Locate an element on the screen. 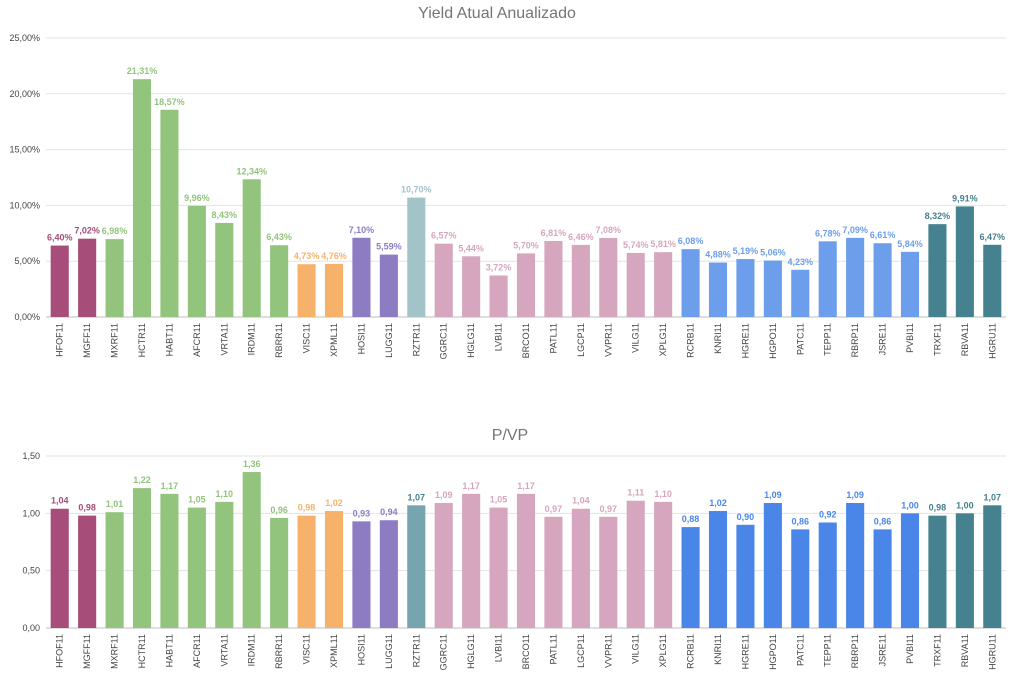 The width and height of the screenshot is (1020, 681). data-label: 5,84% is located at coordinates (910, 244).